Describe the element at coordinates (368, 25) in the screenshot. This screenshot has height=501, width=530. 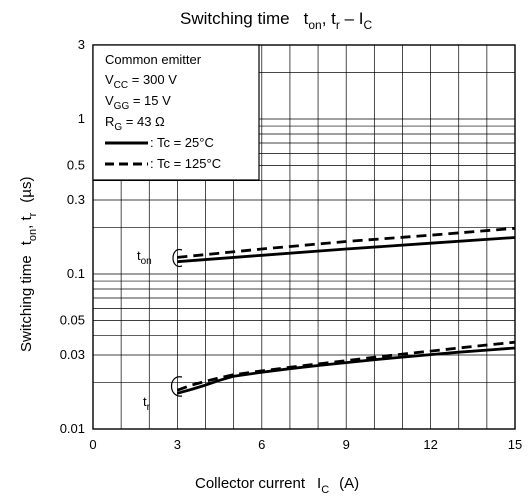
I see `title-part-3-sub: C` at that location.